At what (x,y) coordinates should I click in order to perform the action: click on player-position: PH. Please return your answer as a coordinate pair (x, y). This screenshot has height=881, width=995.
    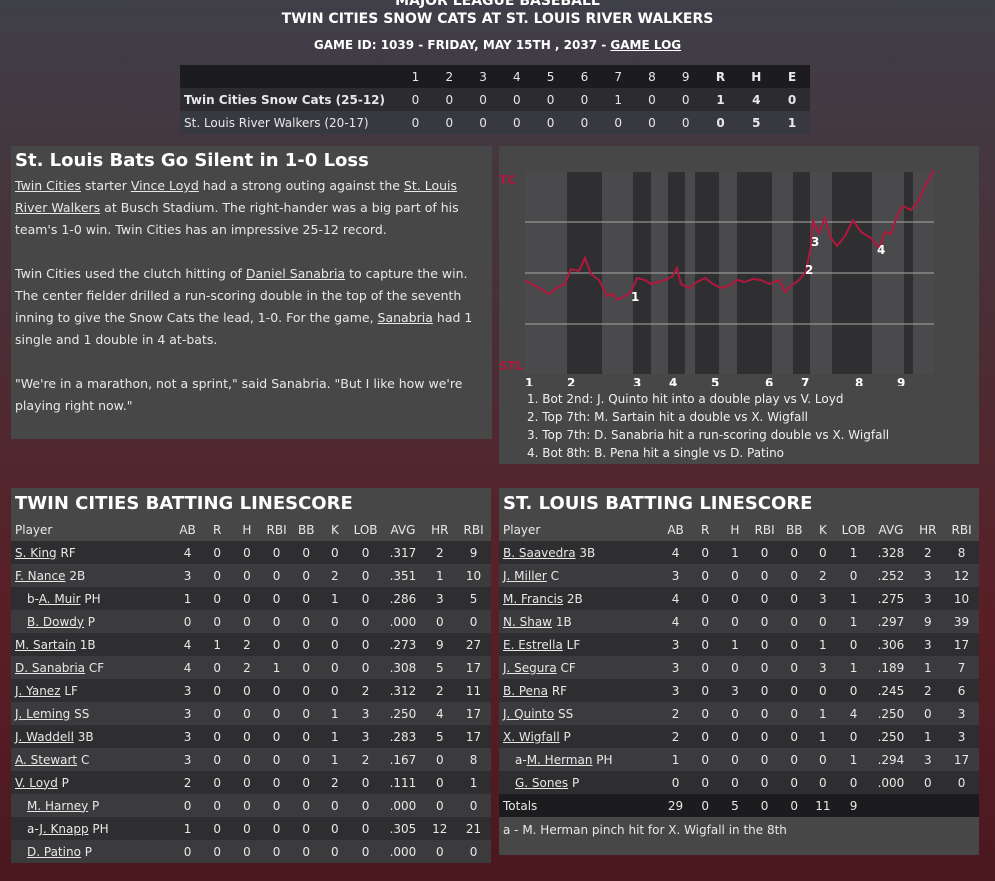
    Looking at the image, I should click on (602, 759).